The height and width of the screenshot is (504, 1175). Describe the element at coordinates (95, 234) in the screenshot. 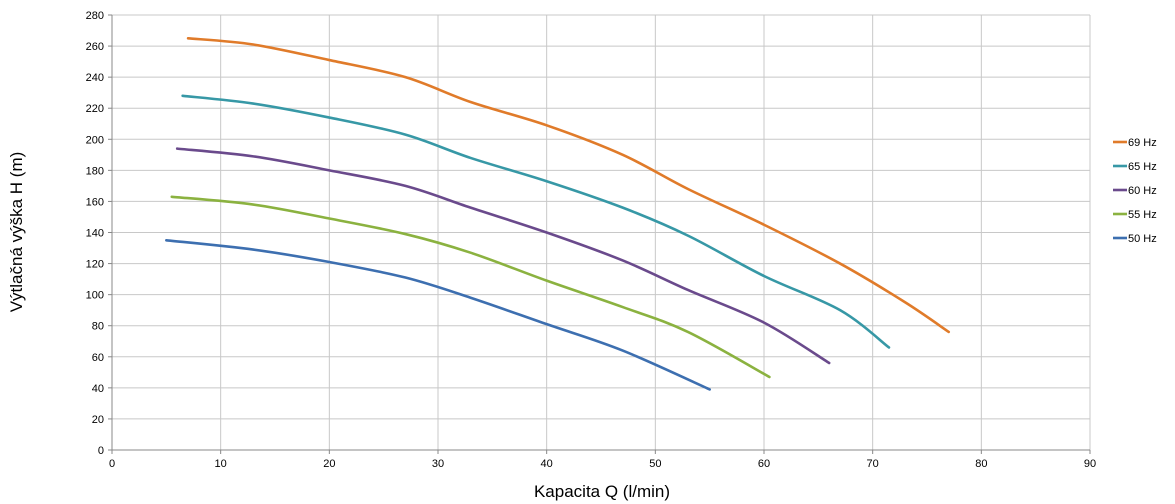

I see `y-tick-label: 140` at that location.